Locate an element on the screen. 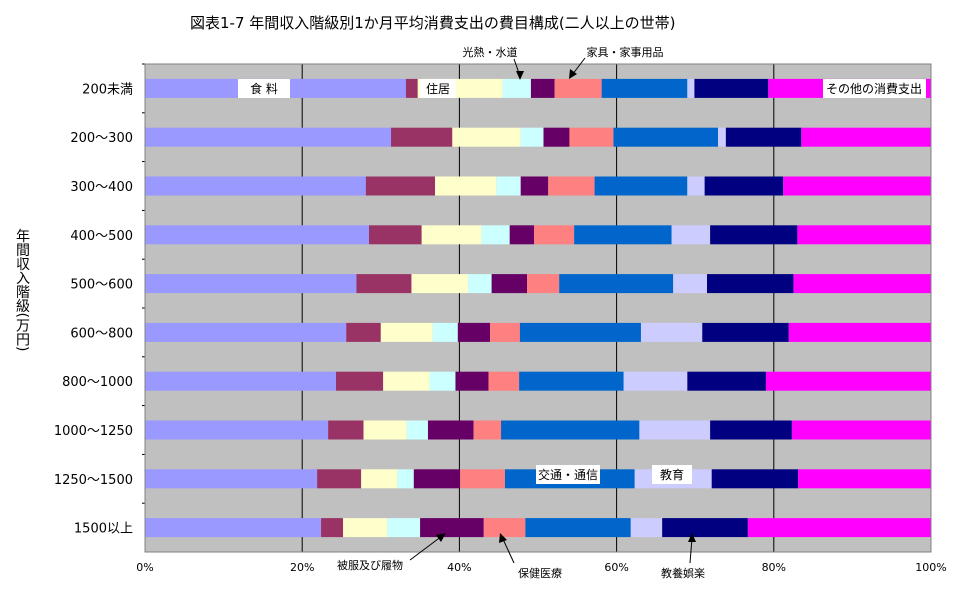  category-label: 600～800 is located at coordinates (101, 333).